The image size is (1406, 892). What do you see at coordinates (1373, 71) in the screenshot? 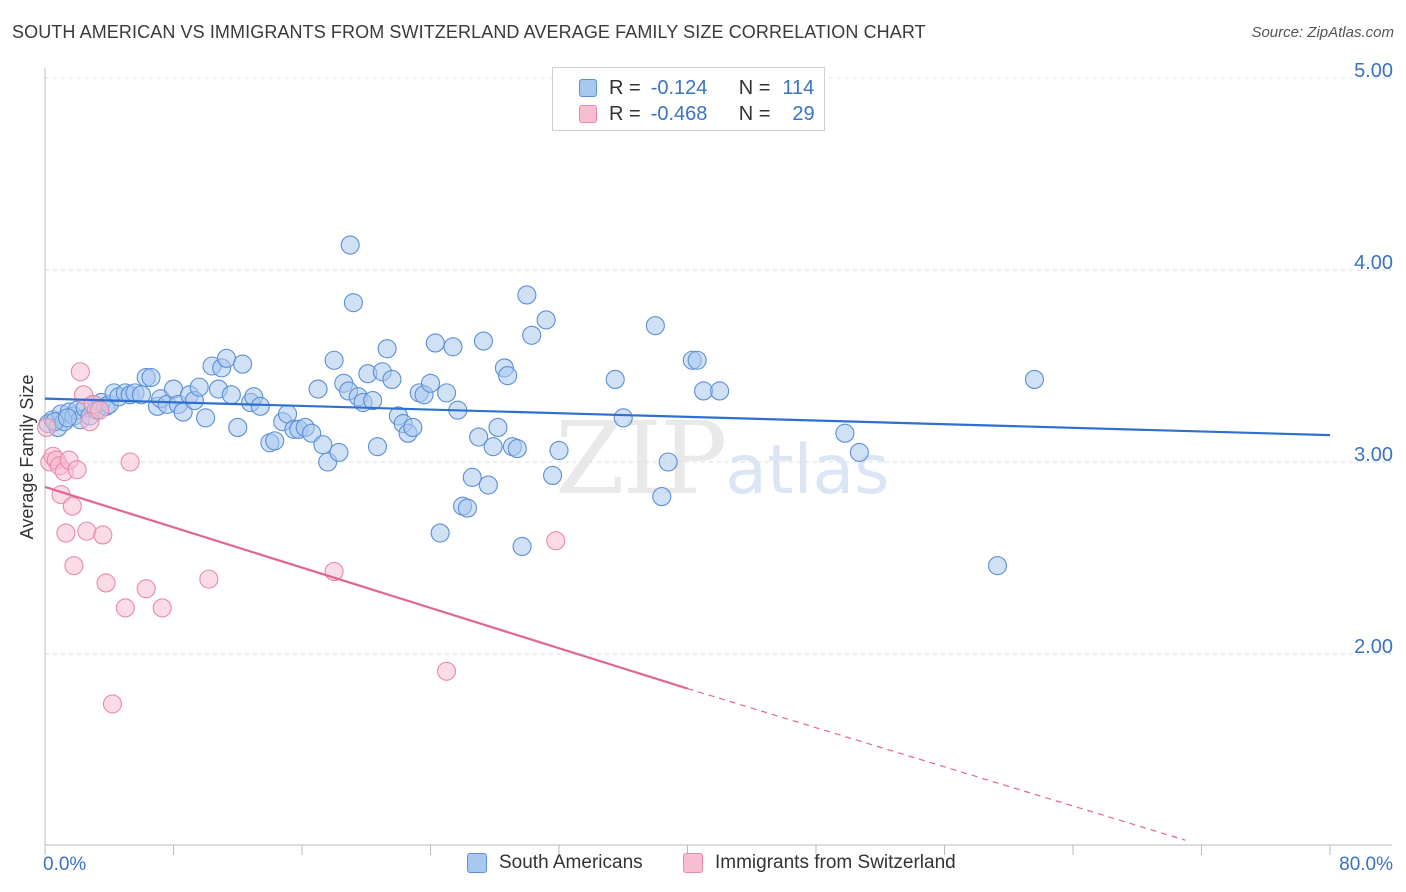
I see `y-tick-label: 5.00` at bounding box center [1373, 71].